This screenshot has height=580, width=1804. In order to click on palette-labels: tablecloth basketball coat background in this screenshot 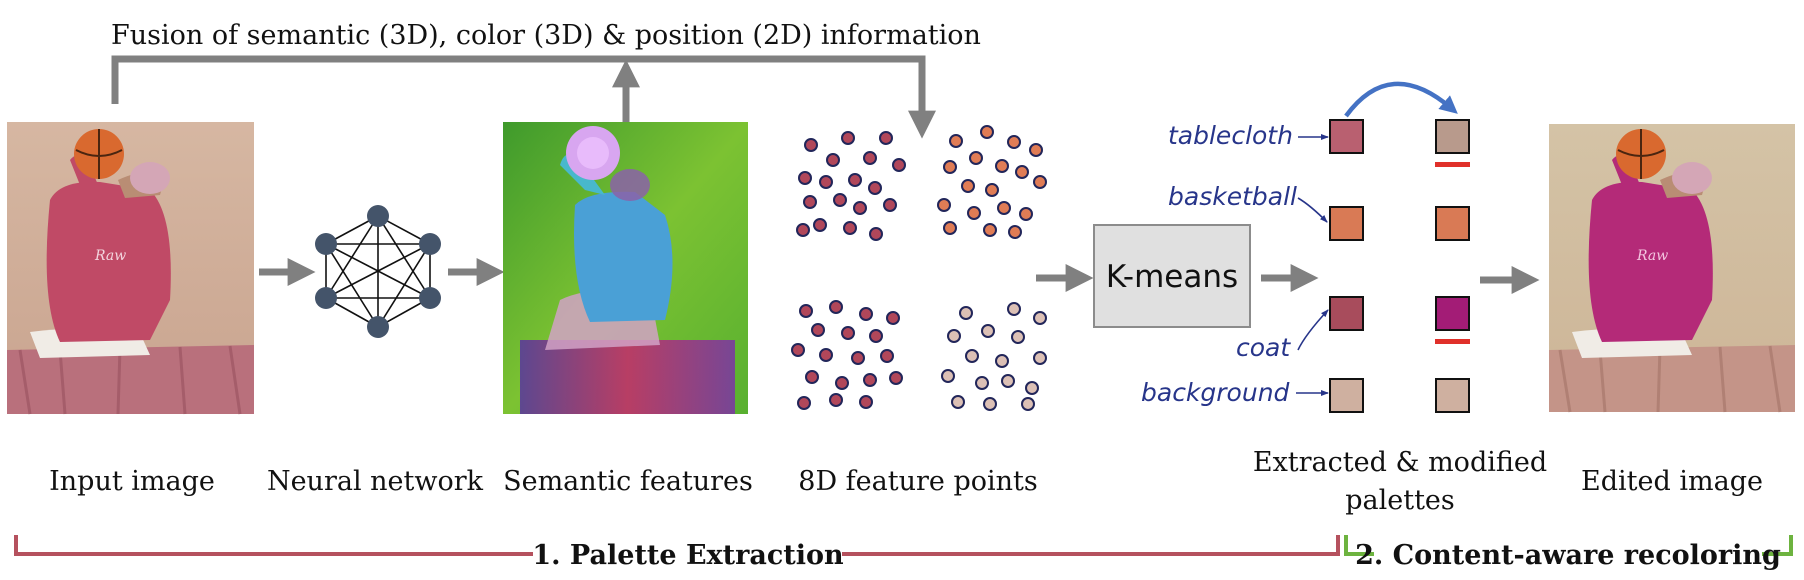, I will do `click(1219, 264)`.